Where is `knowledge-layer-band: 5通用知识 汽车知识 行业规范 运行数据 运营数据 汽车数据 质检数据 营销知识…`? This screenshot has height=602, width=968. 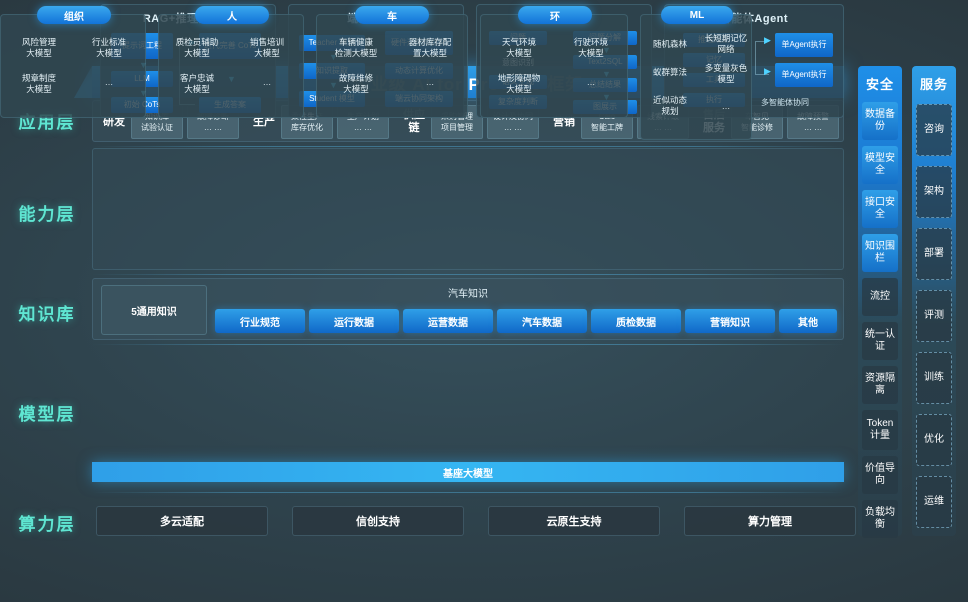 knowledge-layer-band: 5通用知识 汽车知识 行业规范 运行数据 运营数据 汽车数据 质检数据 营销知识… is located at coordinates (468, 309).